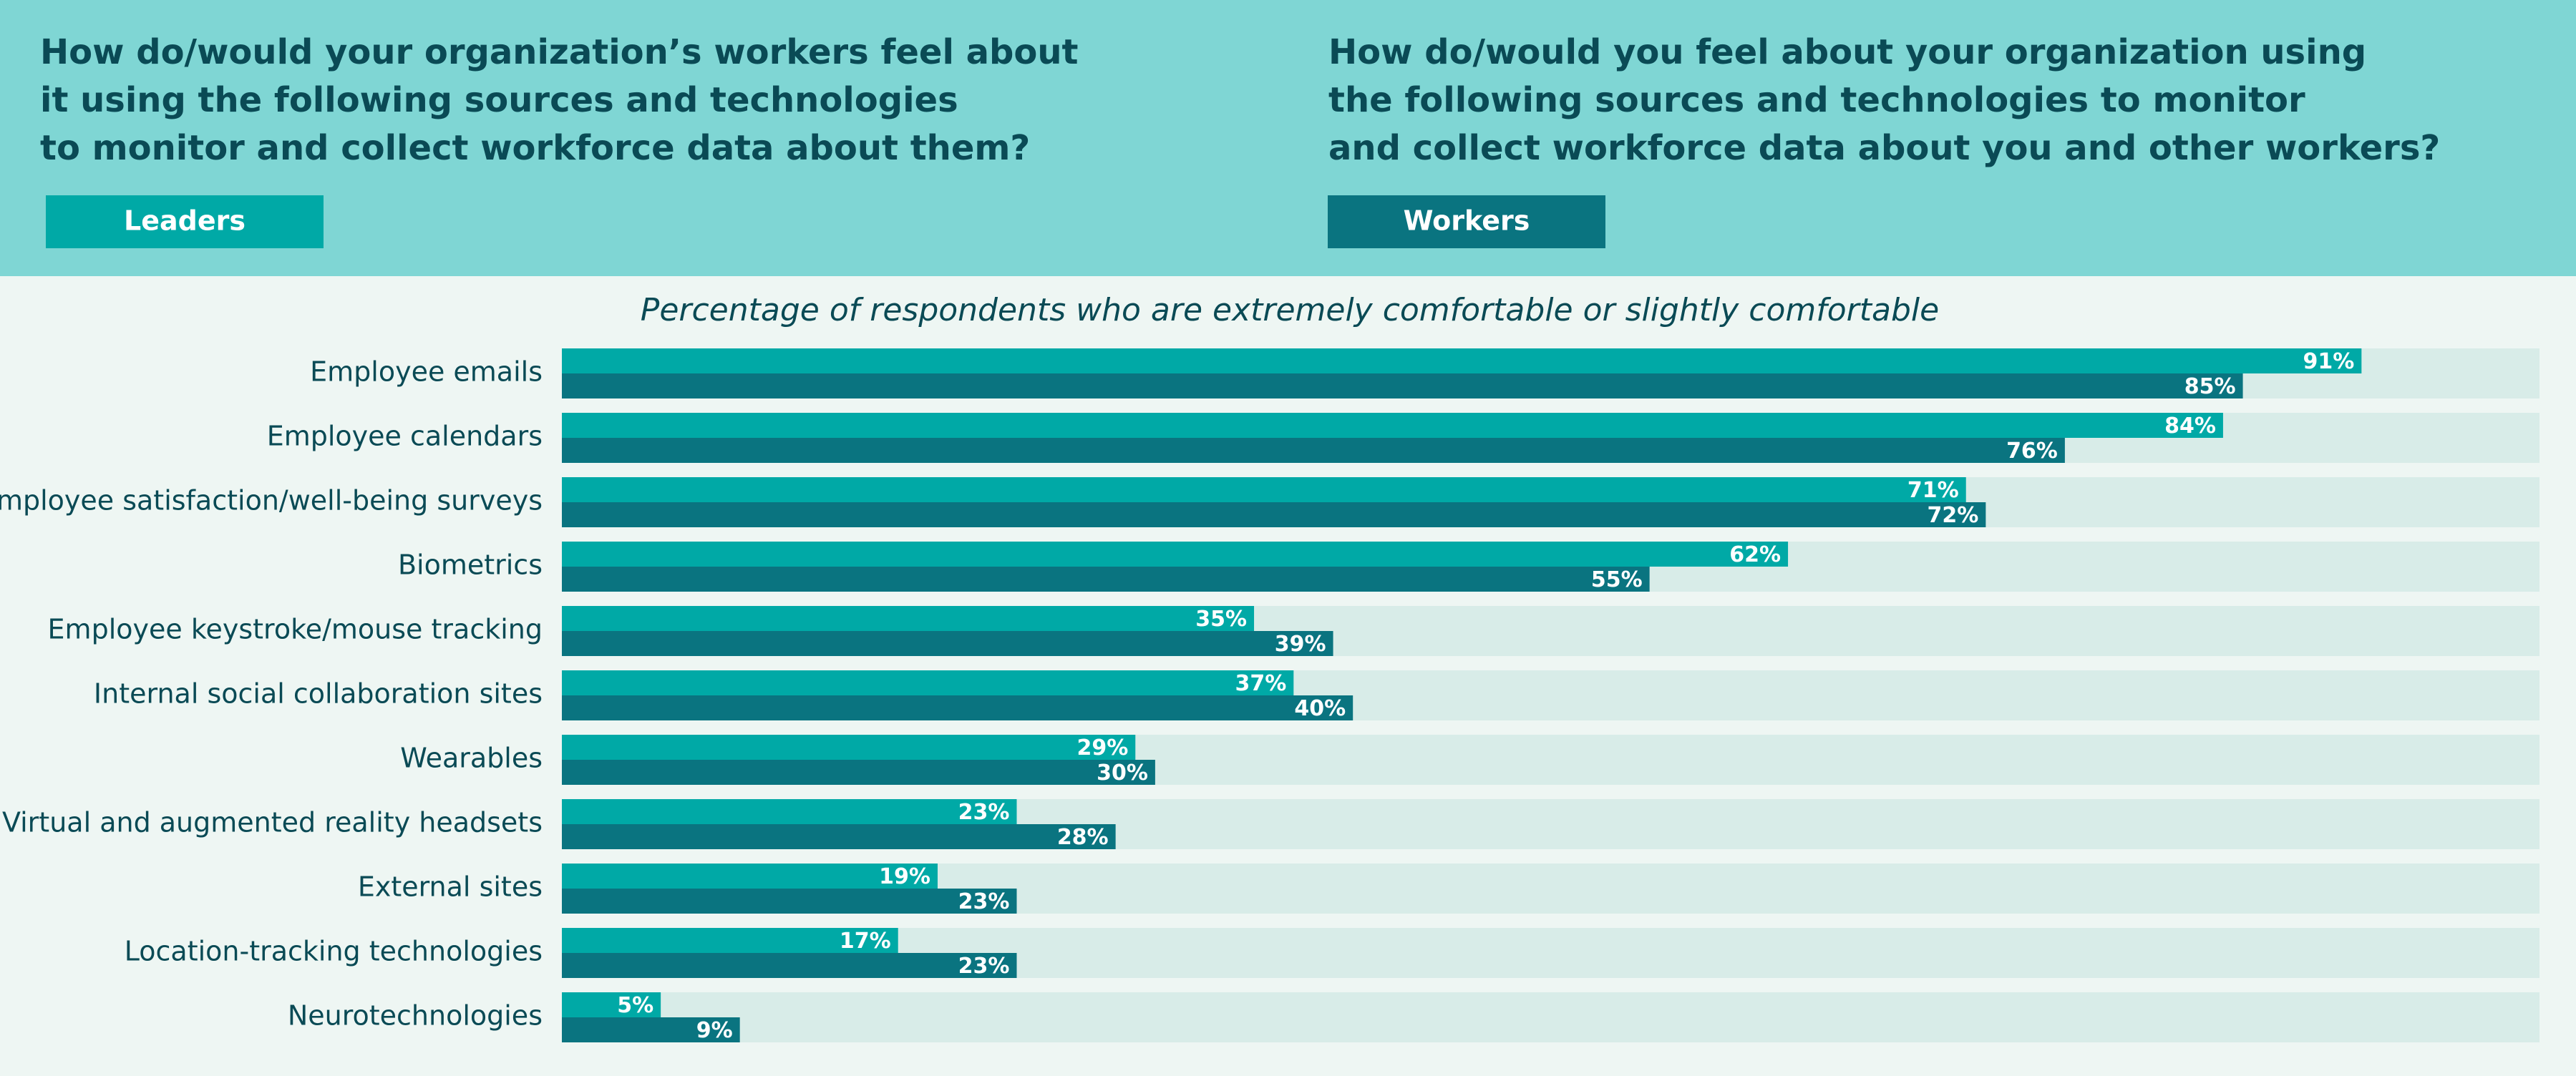 The height and width of the screenshot is (1076, 2576). What do you see at coordinates (1122, 773) in the screenshot?
I see `value-label: 30%` at bounding box center [1122, 773].